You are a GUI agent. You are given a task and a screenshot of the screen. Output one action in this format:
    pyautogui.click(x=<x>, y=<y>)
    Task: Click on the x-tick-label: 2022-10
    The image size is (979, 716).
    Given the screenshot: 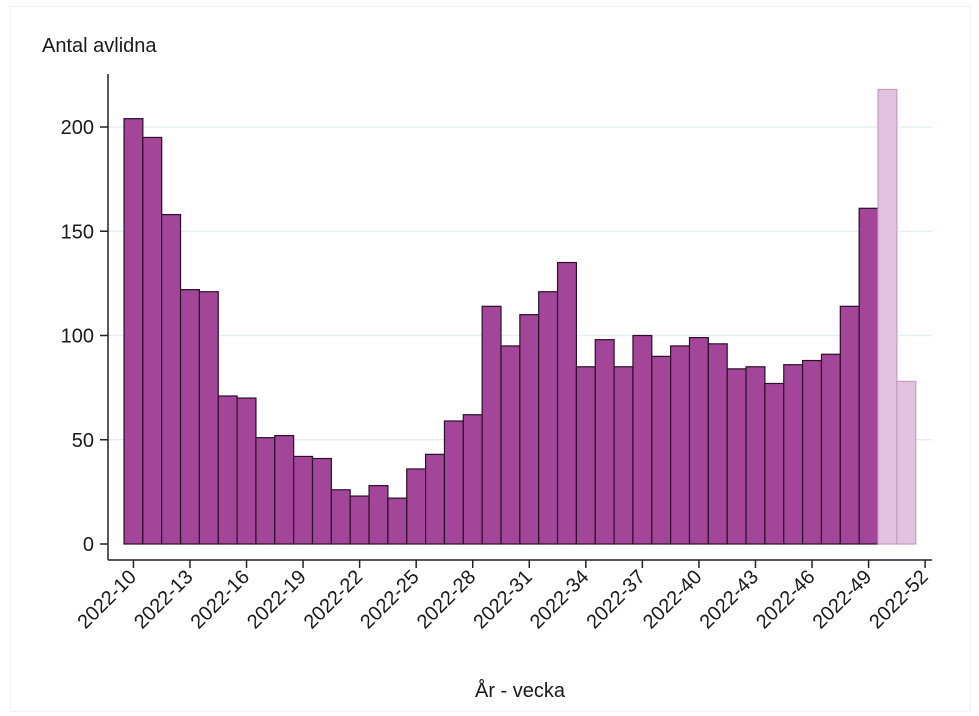 What is the action you would take?
    pyautogui.click(x=106, y=599)
    